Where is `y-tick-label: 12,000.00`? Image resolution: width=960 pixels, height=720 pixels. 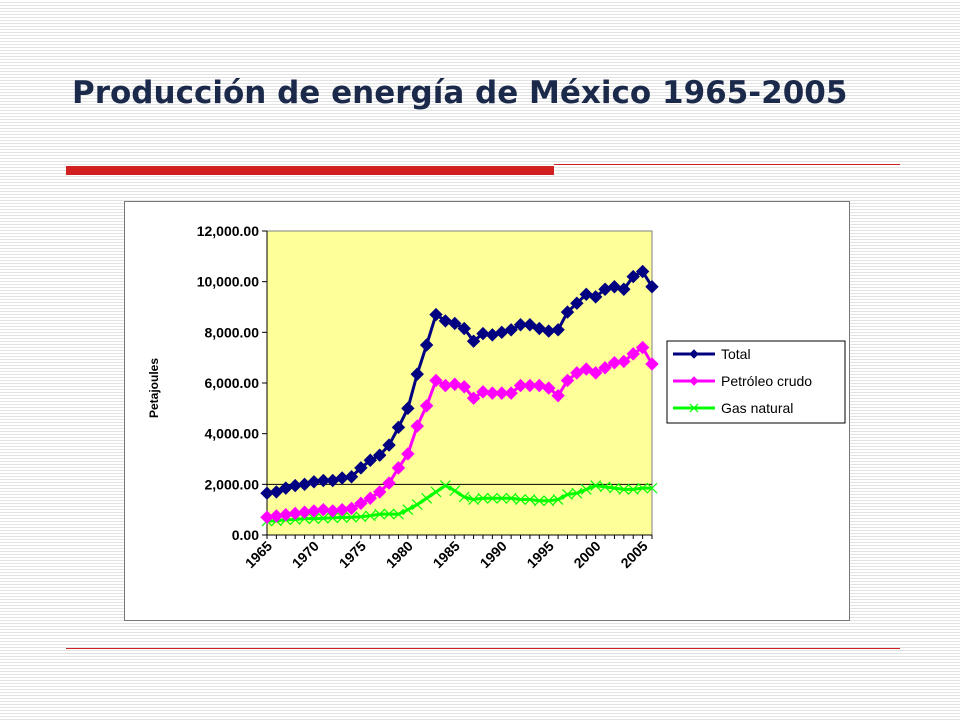
y-tick-label: 12,000.00 is located at coordinates (228, 231).